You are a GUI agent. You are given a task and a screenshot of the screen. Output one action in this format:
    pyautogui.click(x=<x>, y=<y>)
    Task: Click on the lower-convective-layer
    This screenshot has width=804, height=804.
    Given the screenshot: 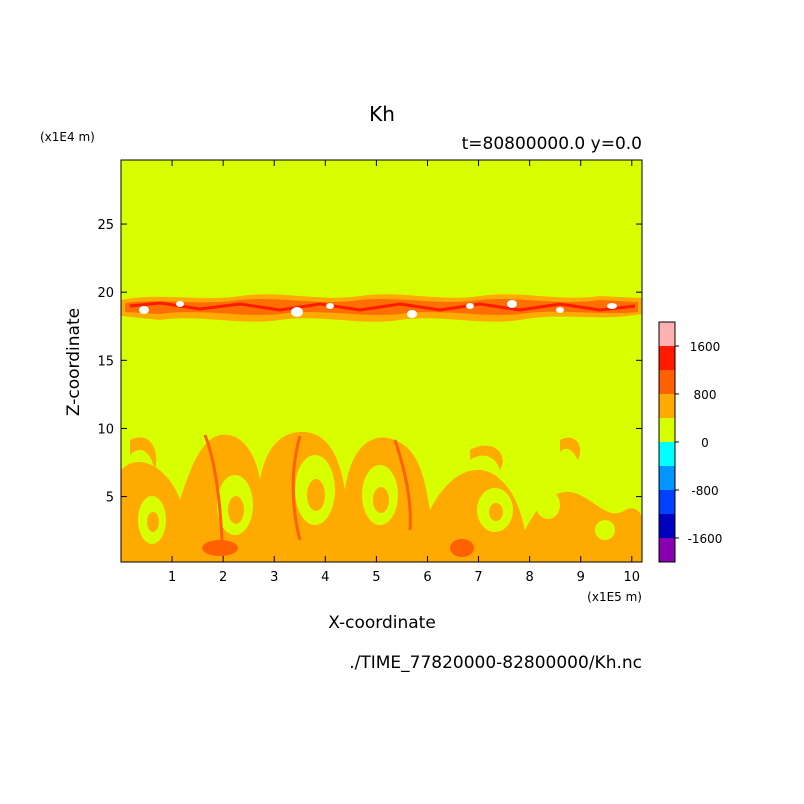 What is the action you would take?
    pyautogui.click(x=381, y=496)
    